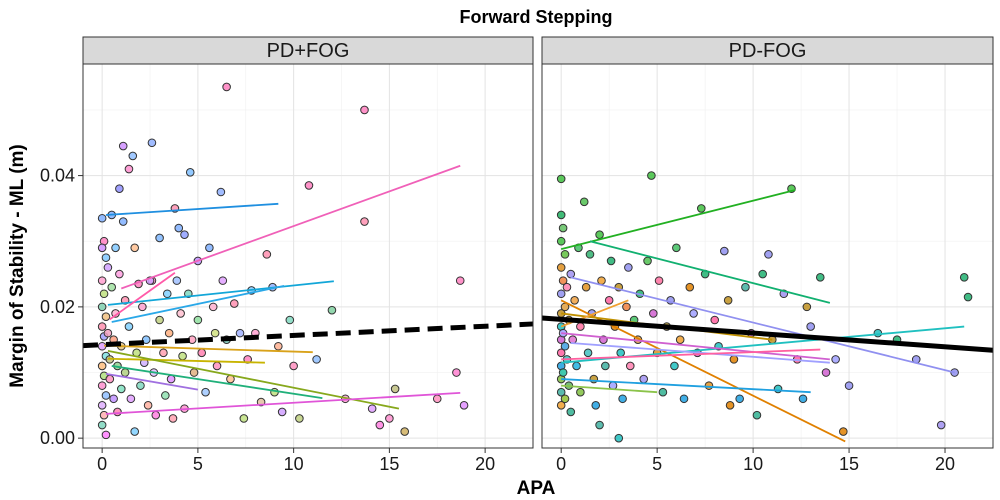 Image resolution: width=1000 pixels, height=500 pixels. Describe the element at coordinates (389, 464) in the screenshot. I see `x-tick-label: 15` at that location.